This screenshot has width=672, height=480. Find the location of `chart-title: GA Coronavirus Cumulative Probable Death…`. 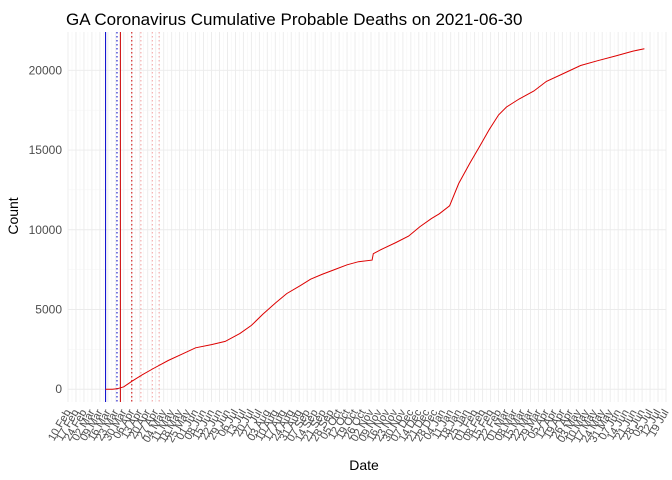

chart-title: GA Coronavirus Cumulative Probable Death… is located at coordinates (294, 19).